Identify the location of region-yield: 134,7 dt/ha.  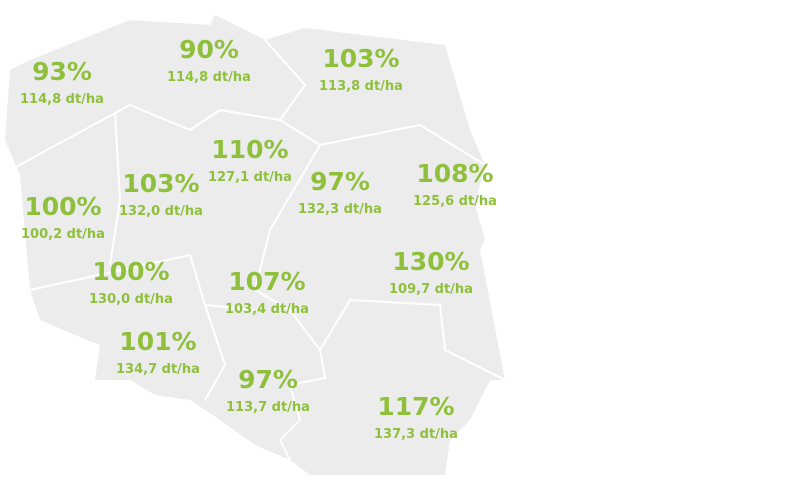
(158, 369).